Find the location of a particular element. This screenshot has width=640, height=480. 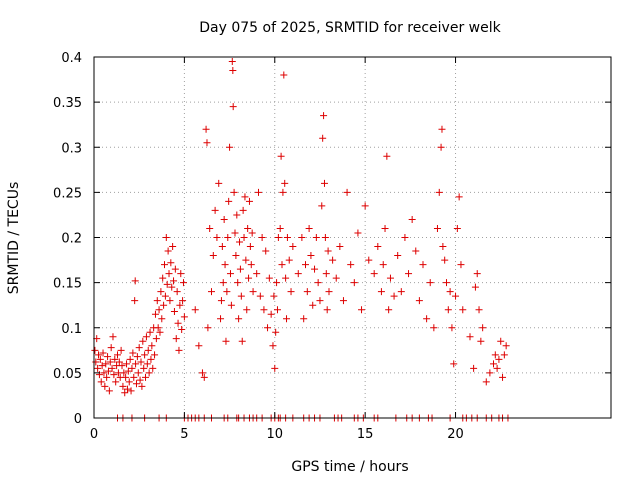

y-tick-label: 0 is located at coordinates (78, 419).